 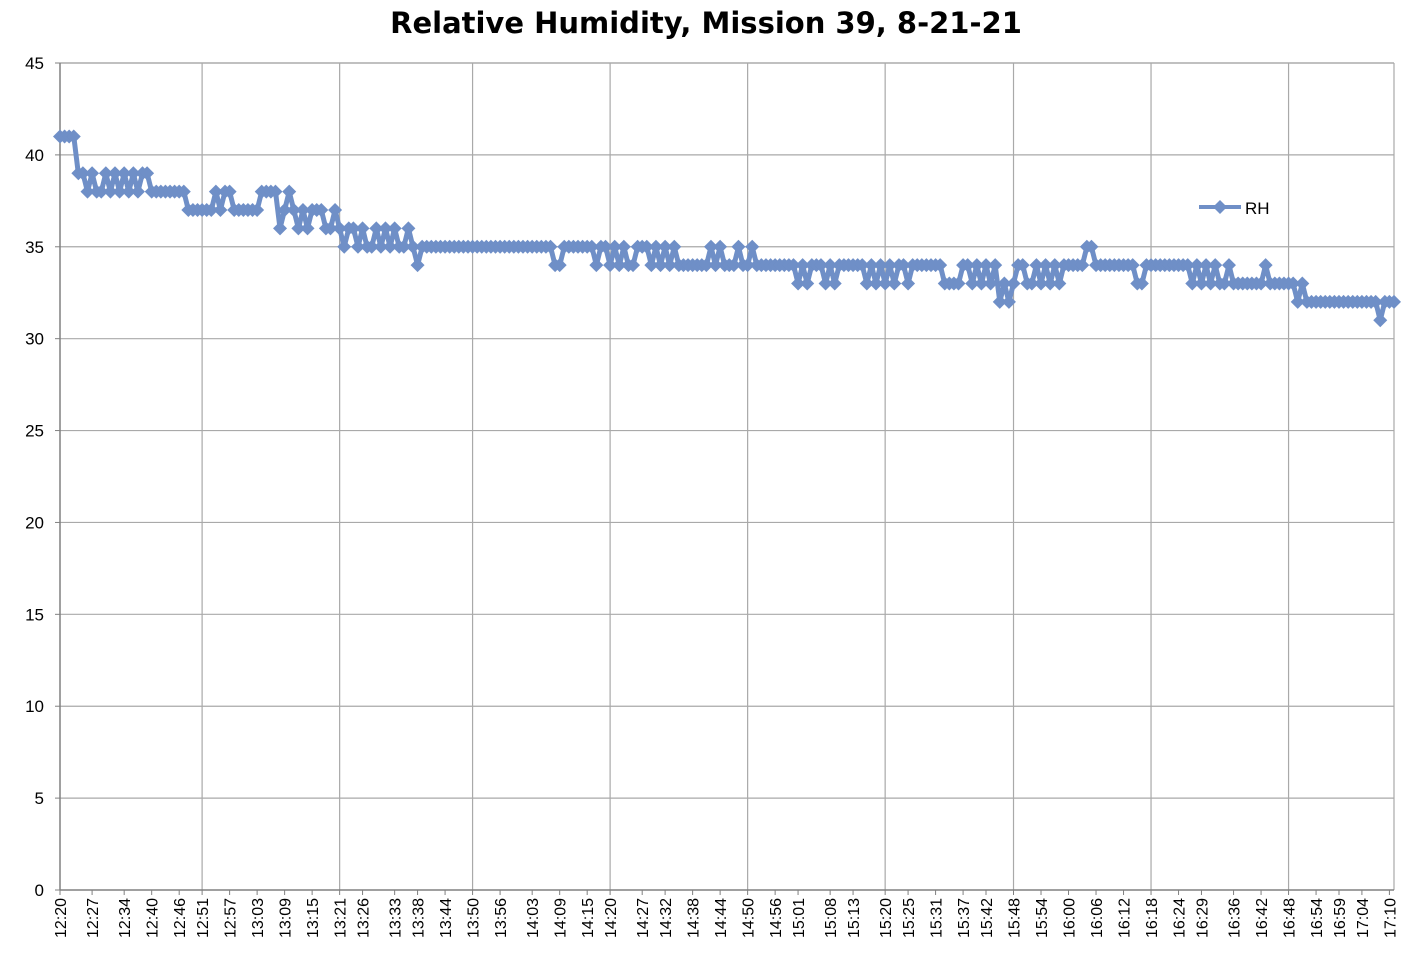 I want to click on x-tick-label: 12:51, so click(x=203, y=918).